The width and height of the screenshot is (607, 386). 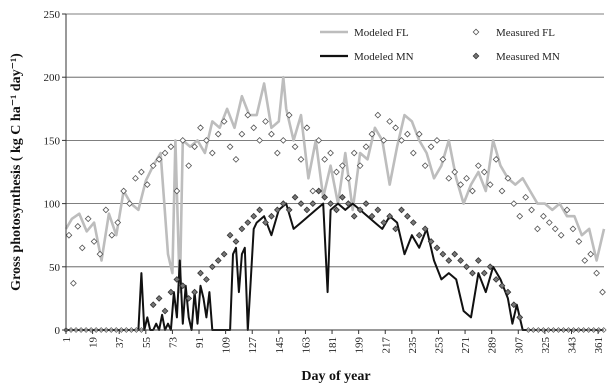 I want to click on x-tick-label: 55, so click(x=147, y=343).